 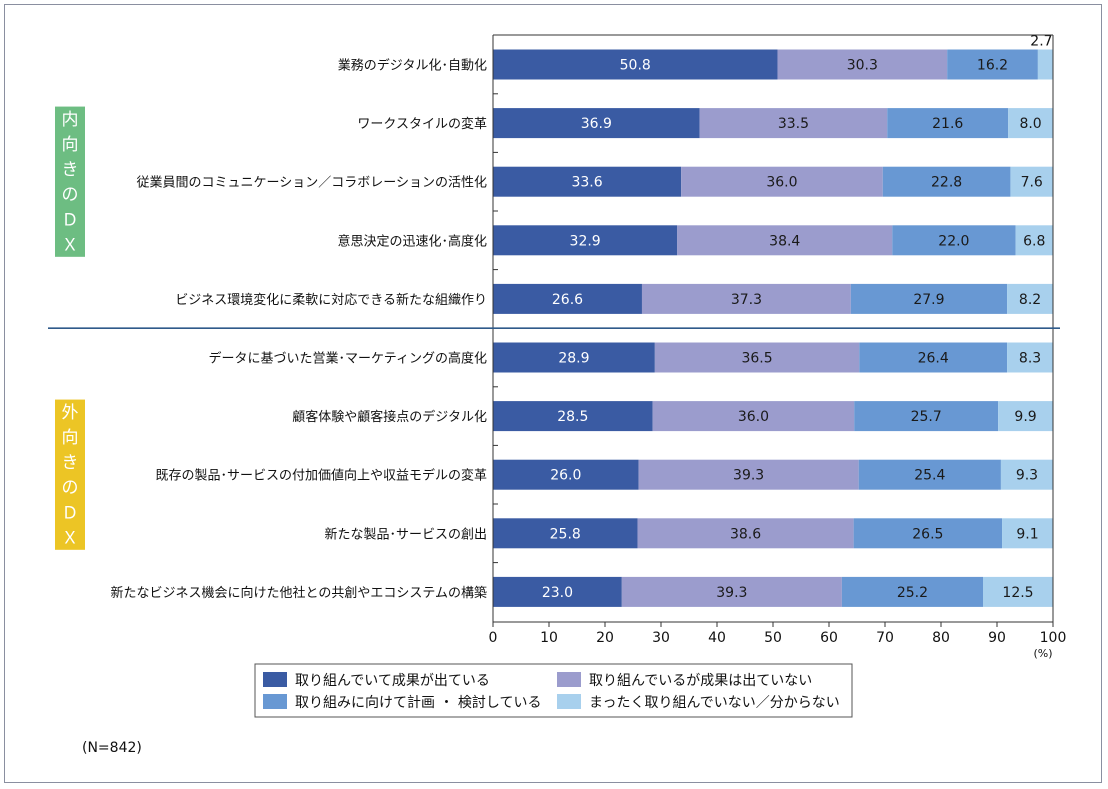 I want to click on x-tick-label: 90, so click(x=997, y=638).